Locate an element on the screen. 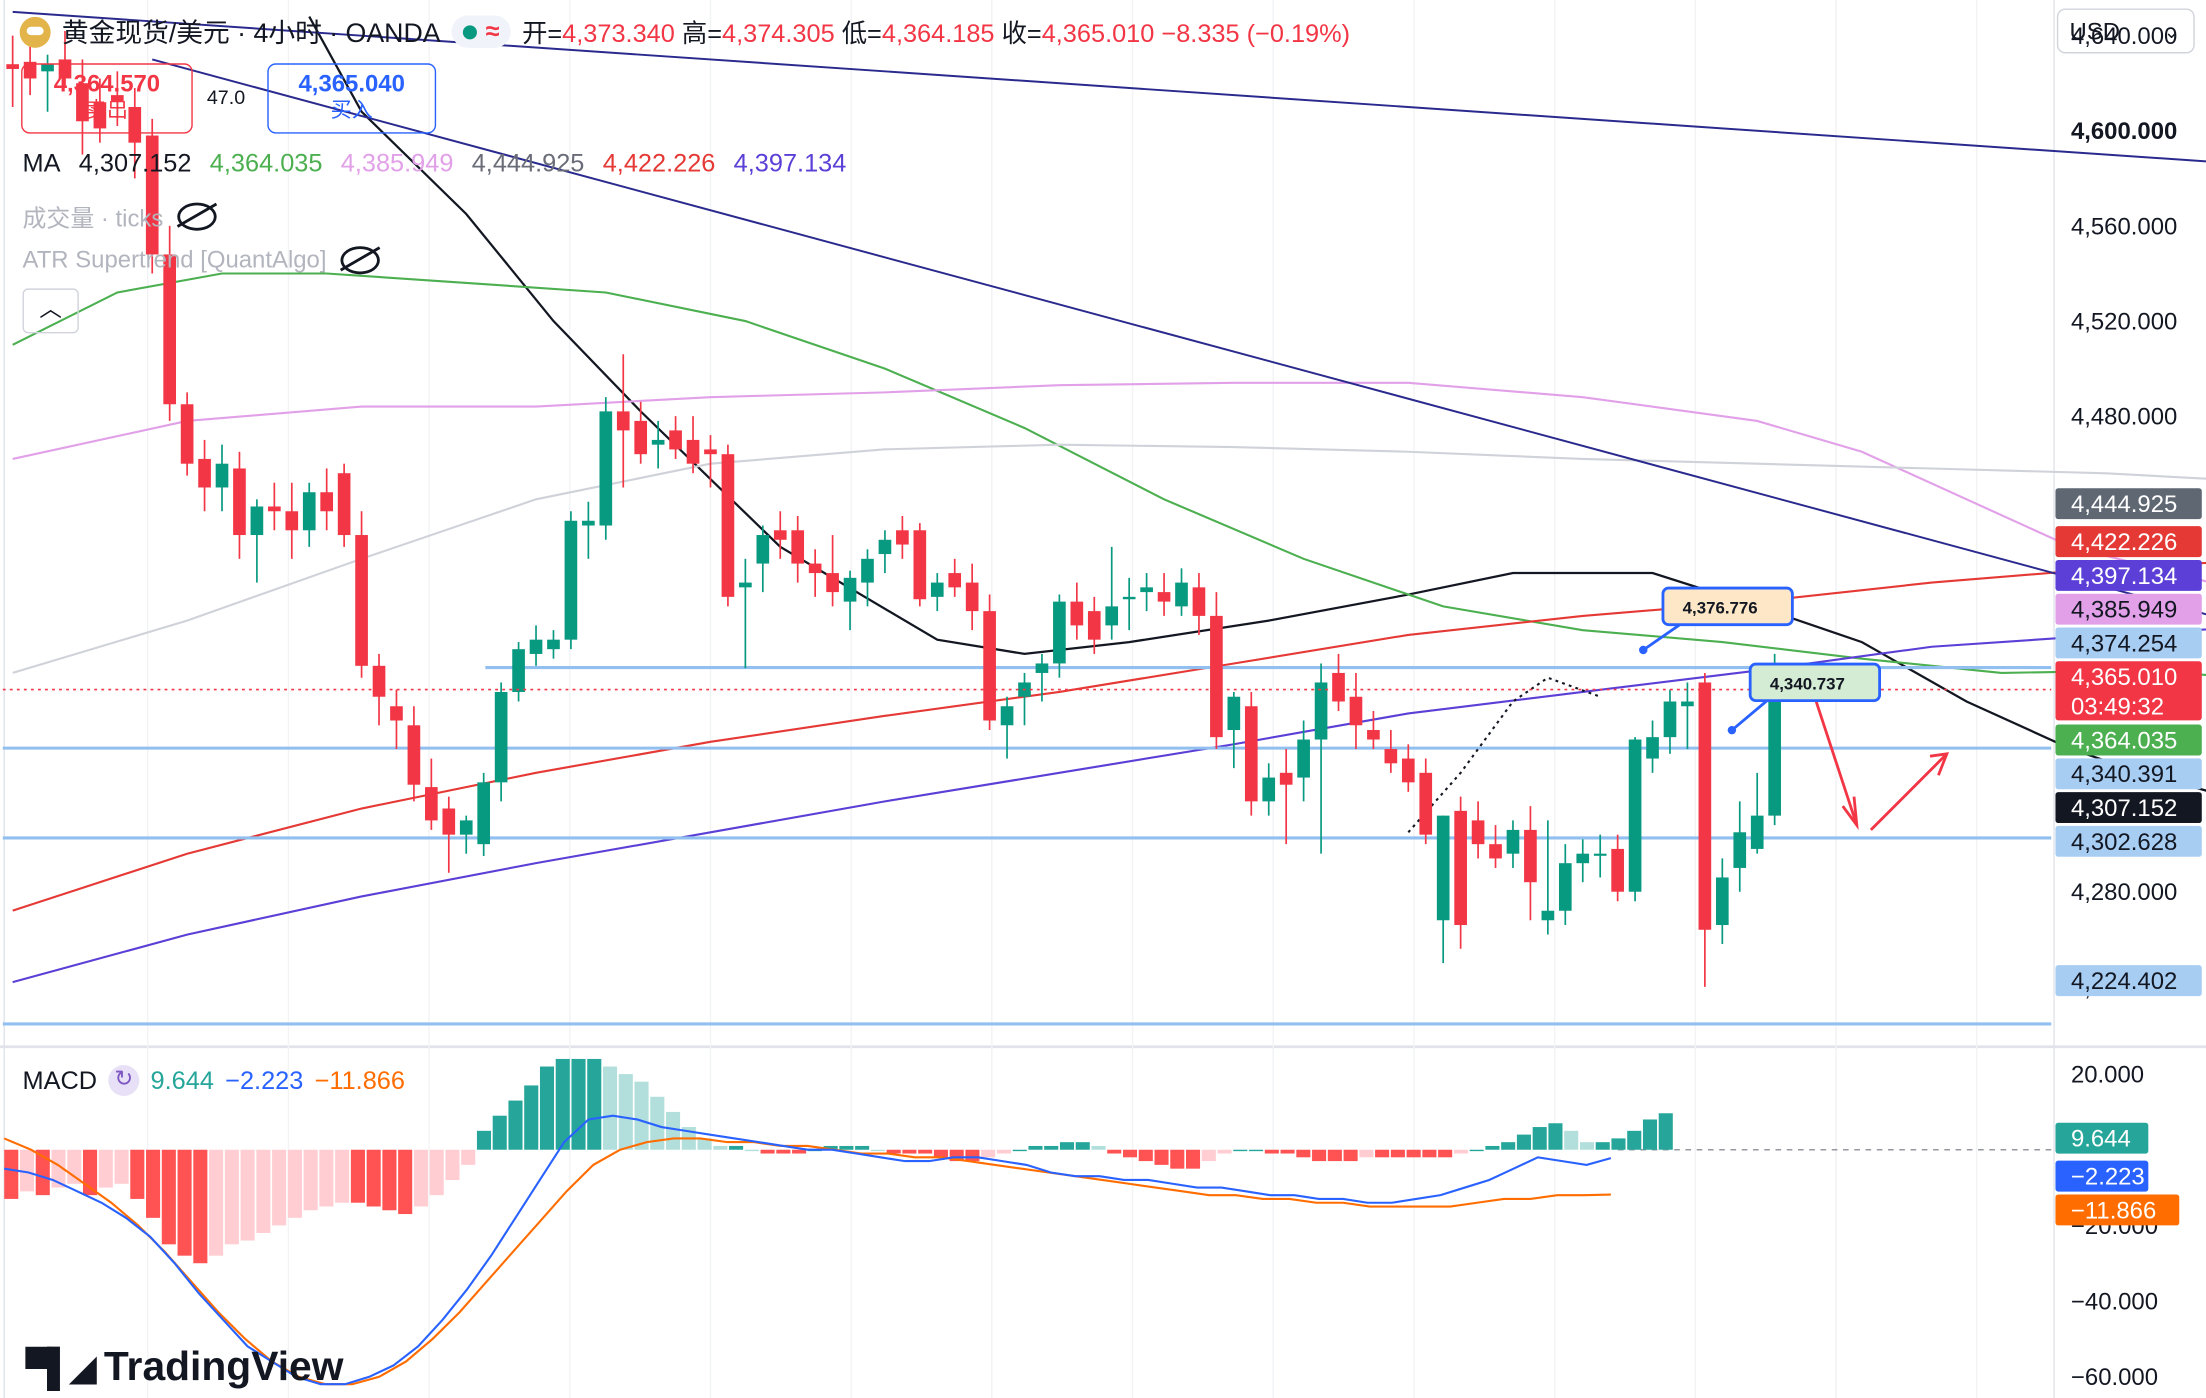 This screenshot has height=1398, width=2206. trendline is located at coordinates (1109, 86).